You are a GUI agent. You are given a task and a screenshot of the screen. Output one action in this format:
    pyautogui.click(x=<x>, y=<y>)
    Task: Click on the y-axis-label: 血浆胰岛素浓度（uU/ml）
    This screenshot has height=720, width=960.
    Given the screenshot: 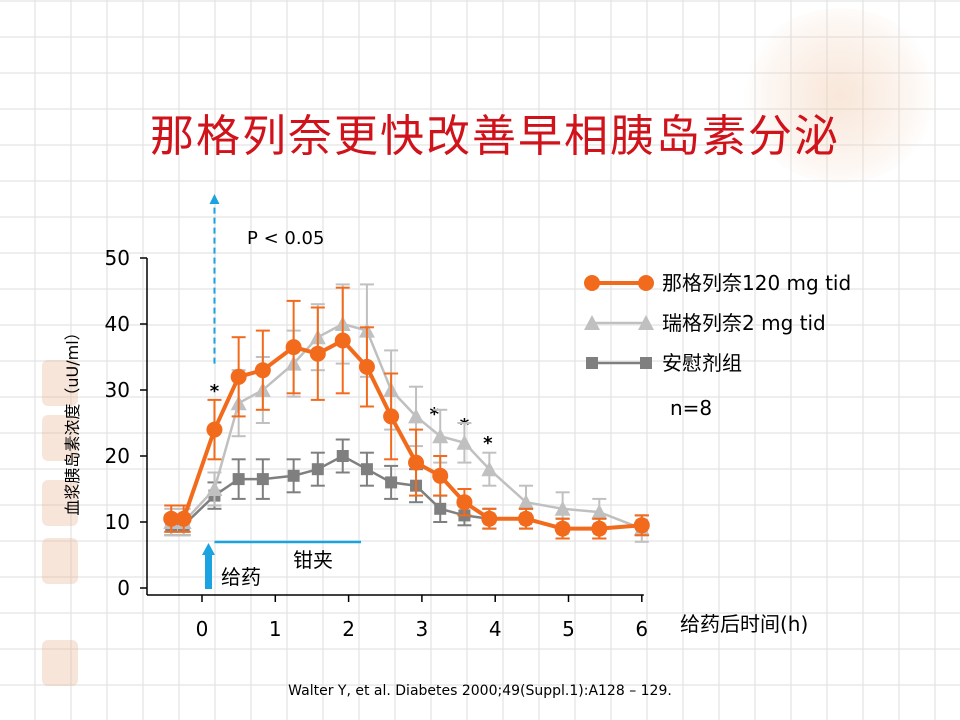 What is the action you would take?
    pyautogui.click(x=72, y=419)
    